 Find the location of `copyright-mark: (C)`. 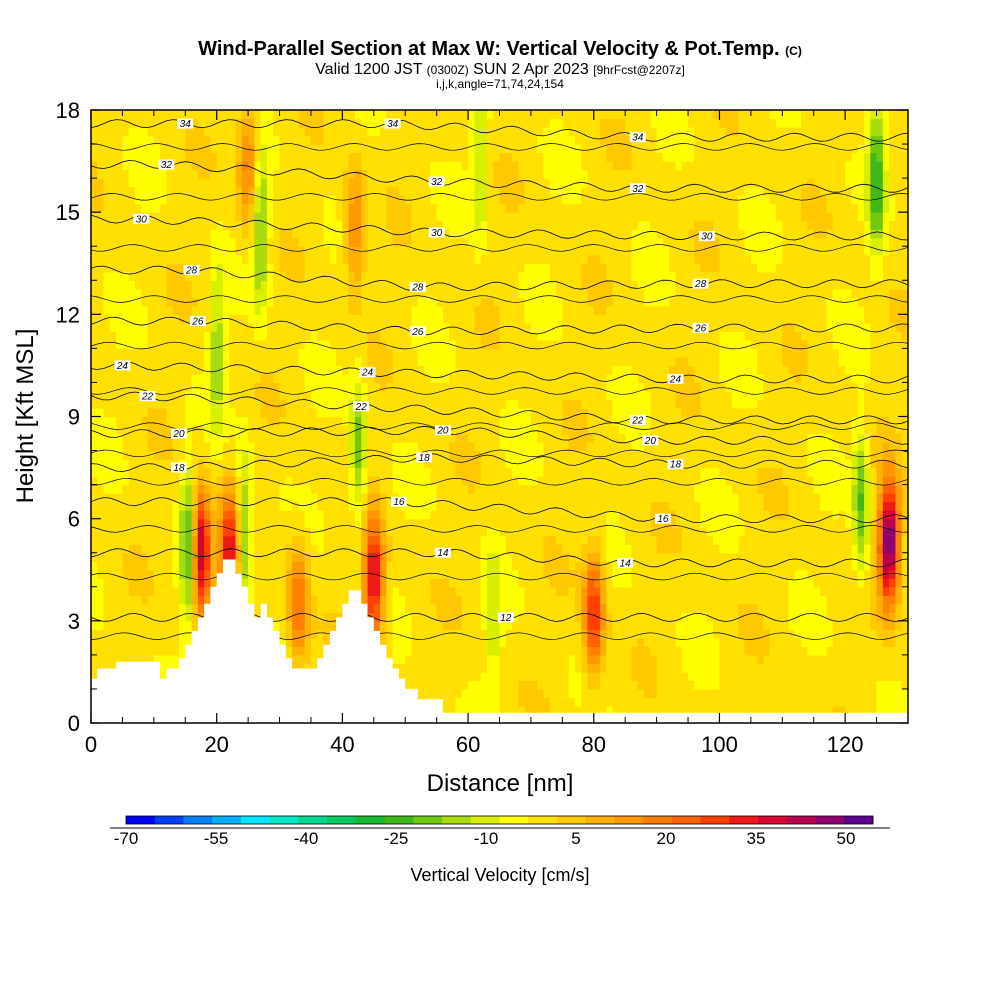

copyright-mark: (C) is located at coordinates (793, 51).